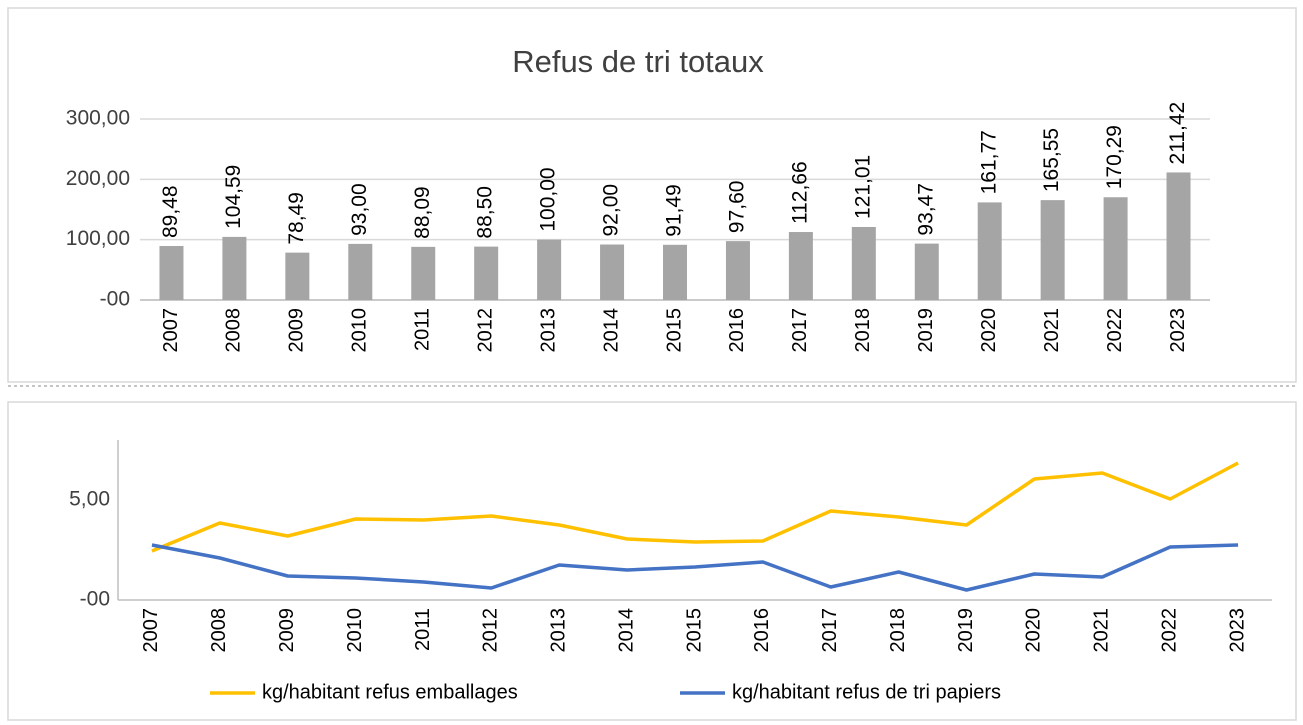 Image resolution: width=1303 pixels, height=725 pixels. I want to click on data-label: 97,60, so click(736, 207).